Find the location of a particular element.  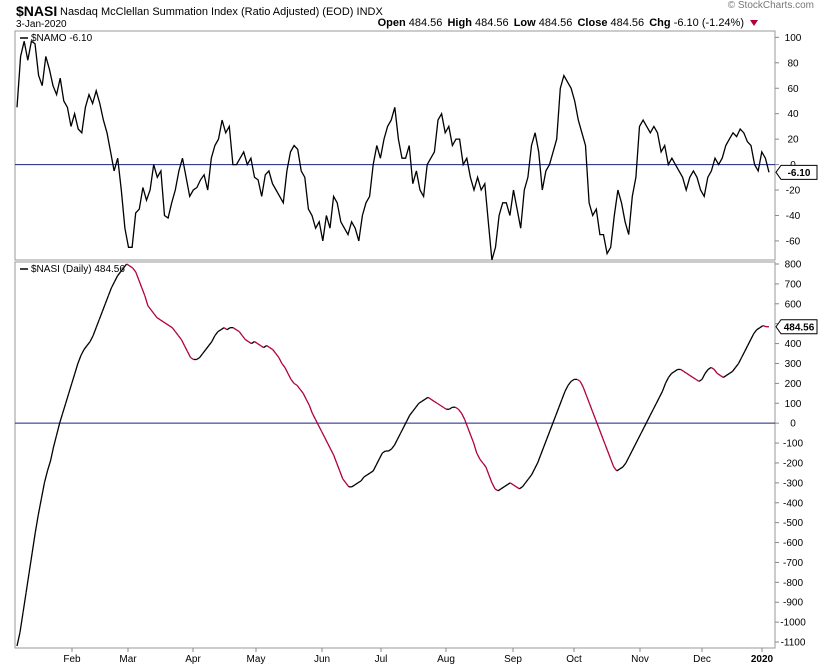

y-tick-label: 400 is located at coordinates (793, 344).